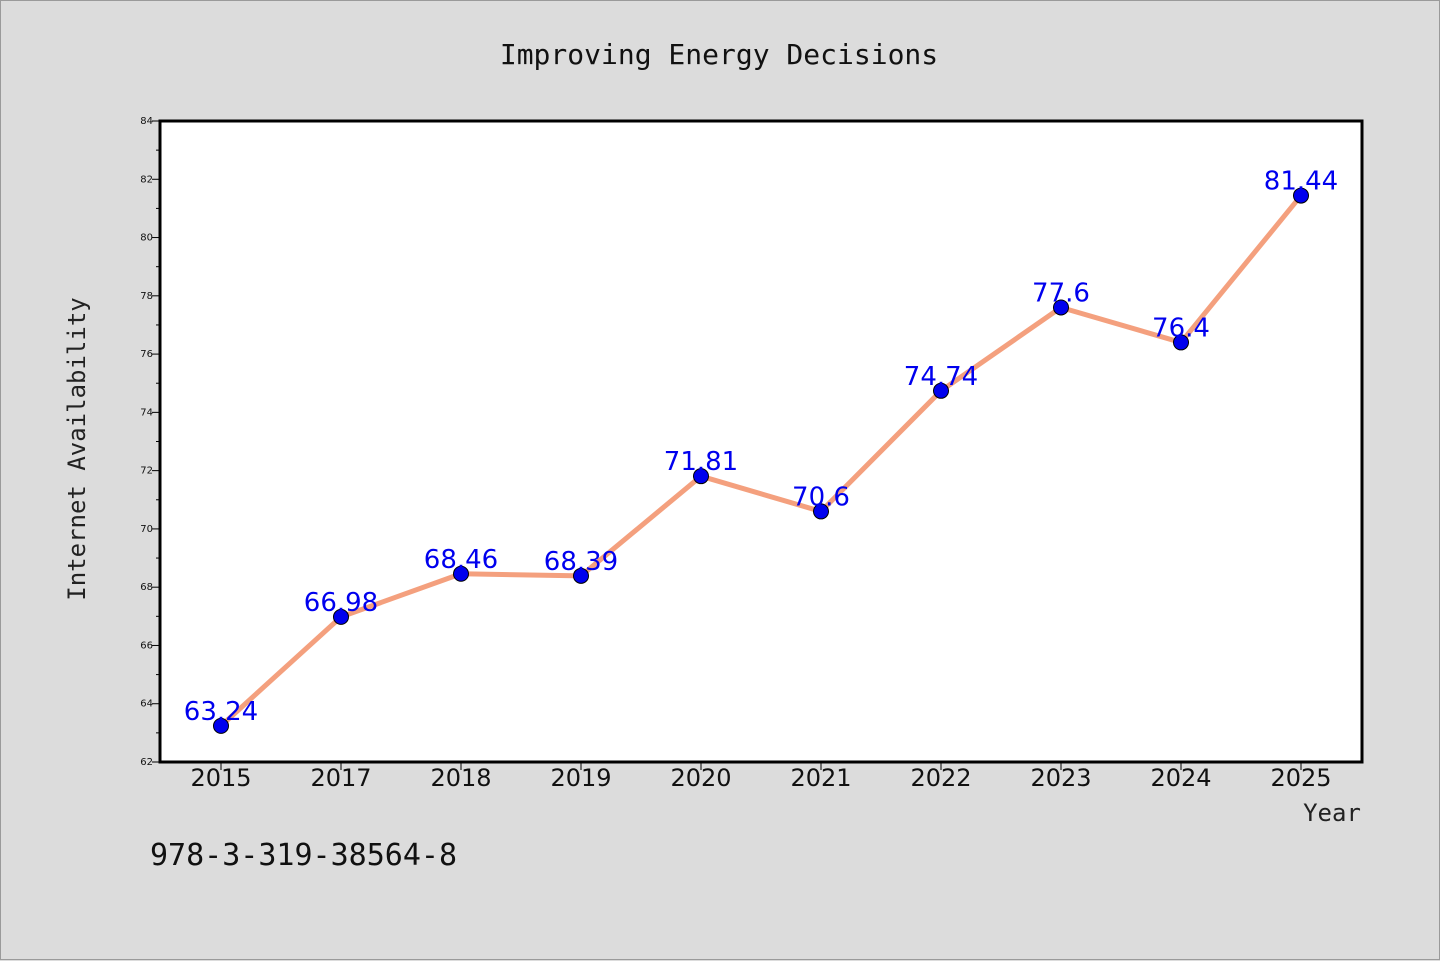  I want to click on data-label: 68.46, so click(461, 560).